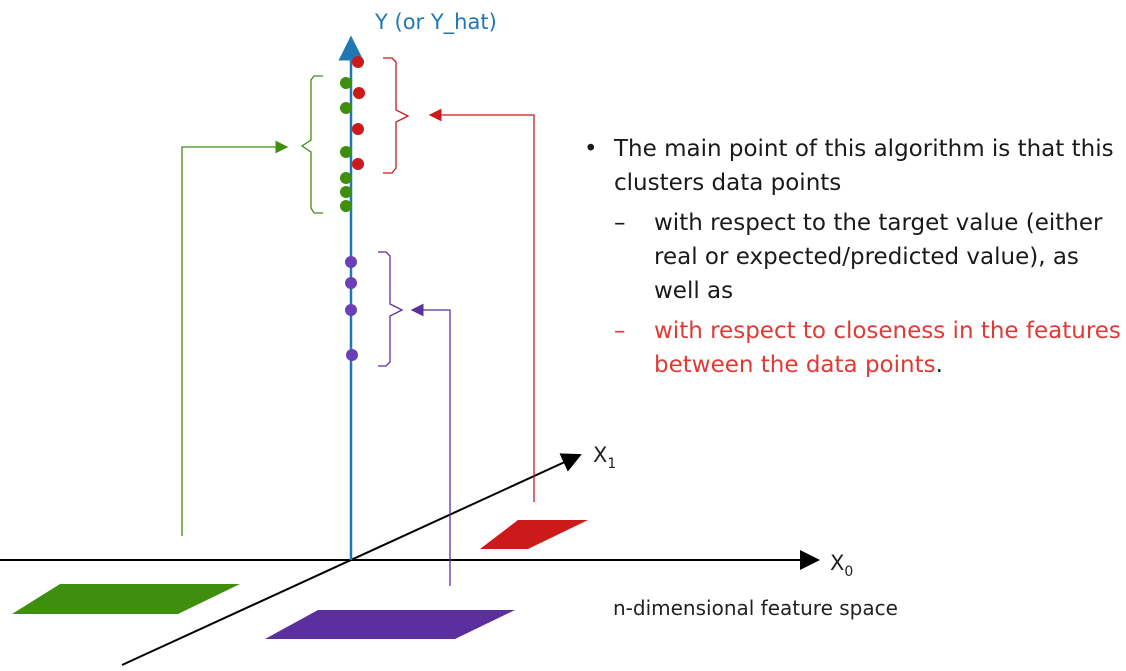 This screenshot has width=1126, height=671. Describe the element at coordinates (604, 457) in the screenshot. I see `x1-axis-label: X1` at that location.